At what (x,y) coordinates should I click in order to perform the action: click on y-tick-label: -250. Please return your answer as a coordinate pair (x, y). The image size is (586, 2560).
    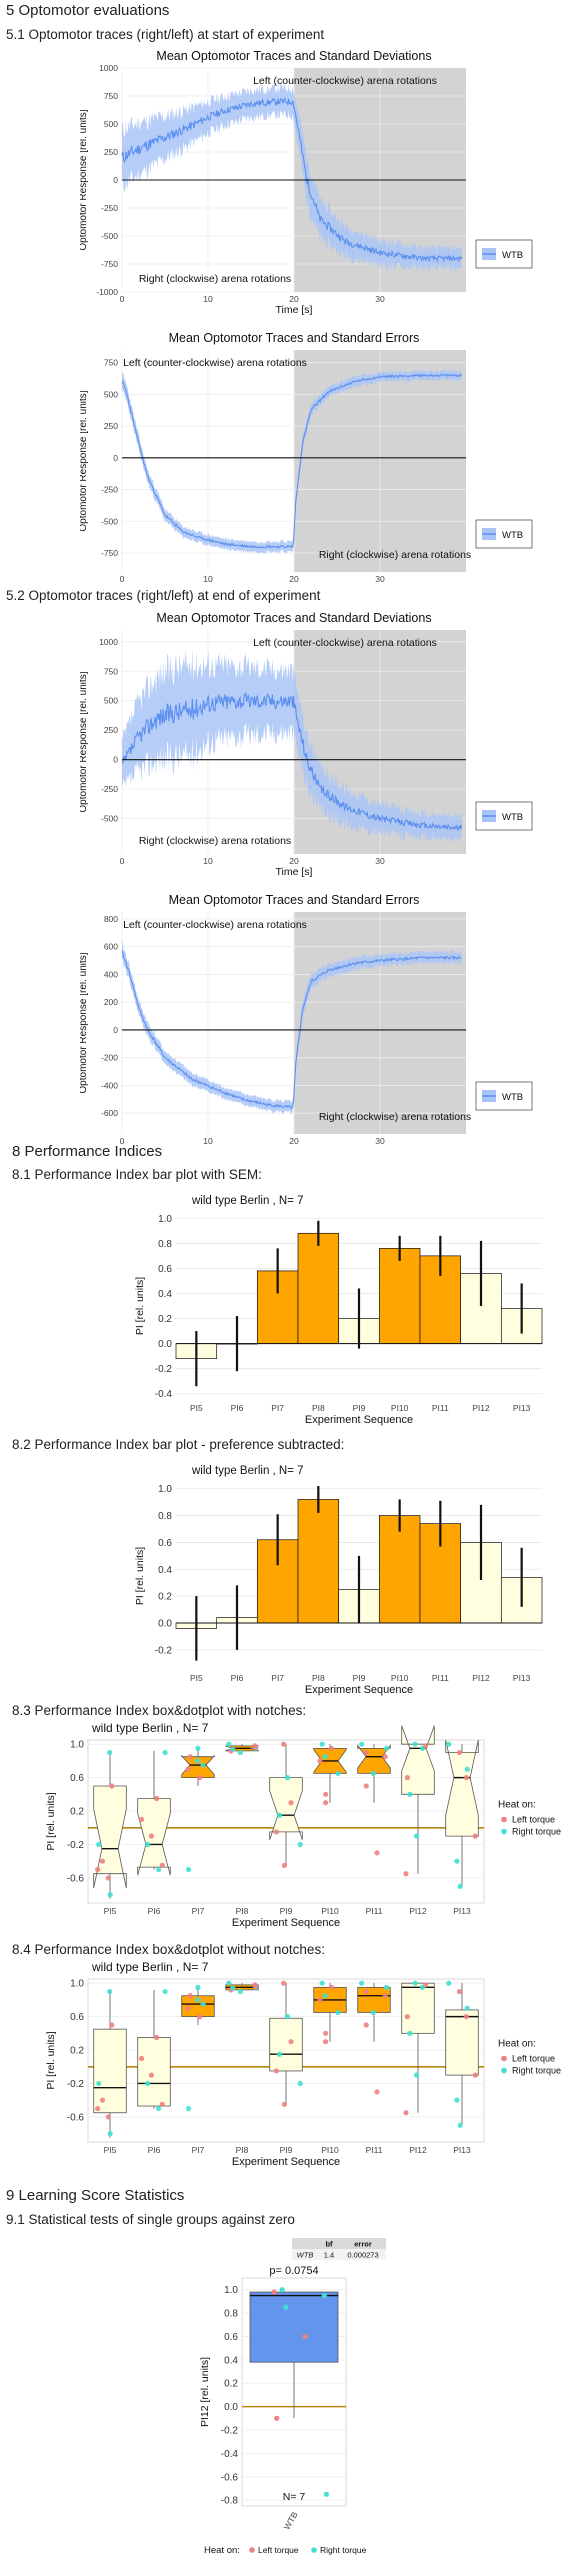
    Looking at the image, I should click on (109, 490).